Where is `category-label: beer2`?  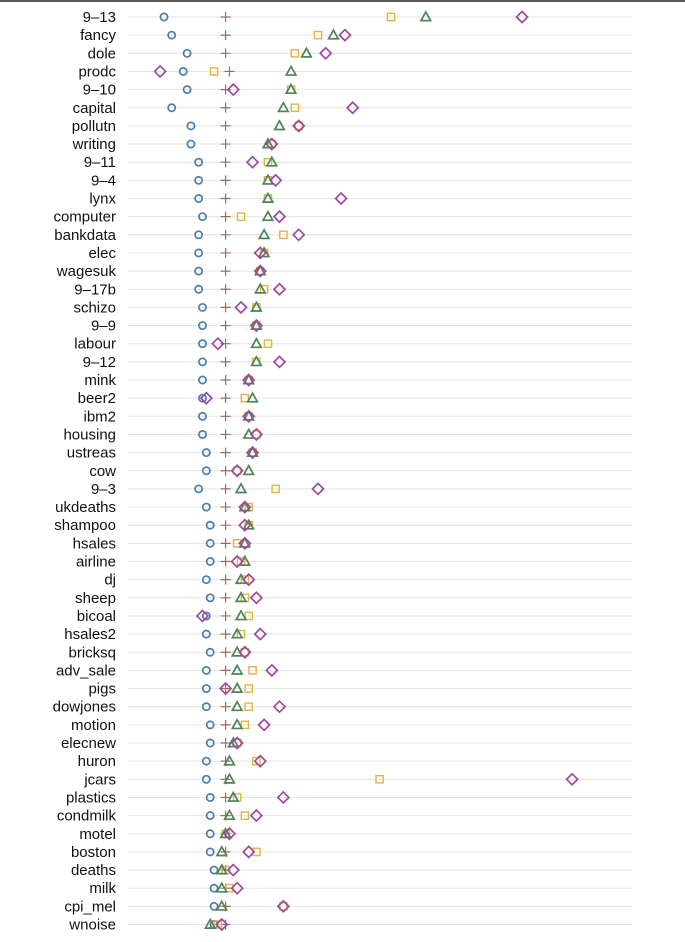
category-label: beer2 is located at coordinates (97, 398).